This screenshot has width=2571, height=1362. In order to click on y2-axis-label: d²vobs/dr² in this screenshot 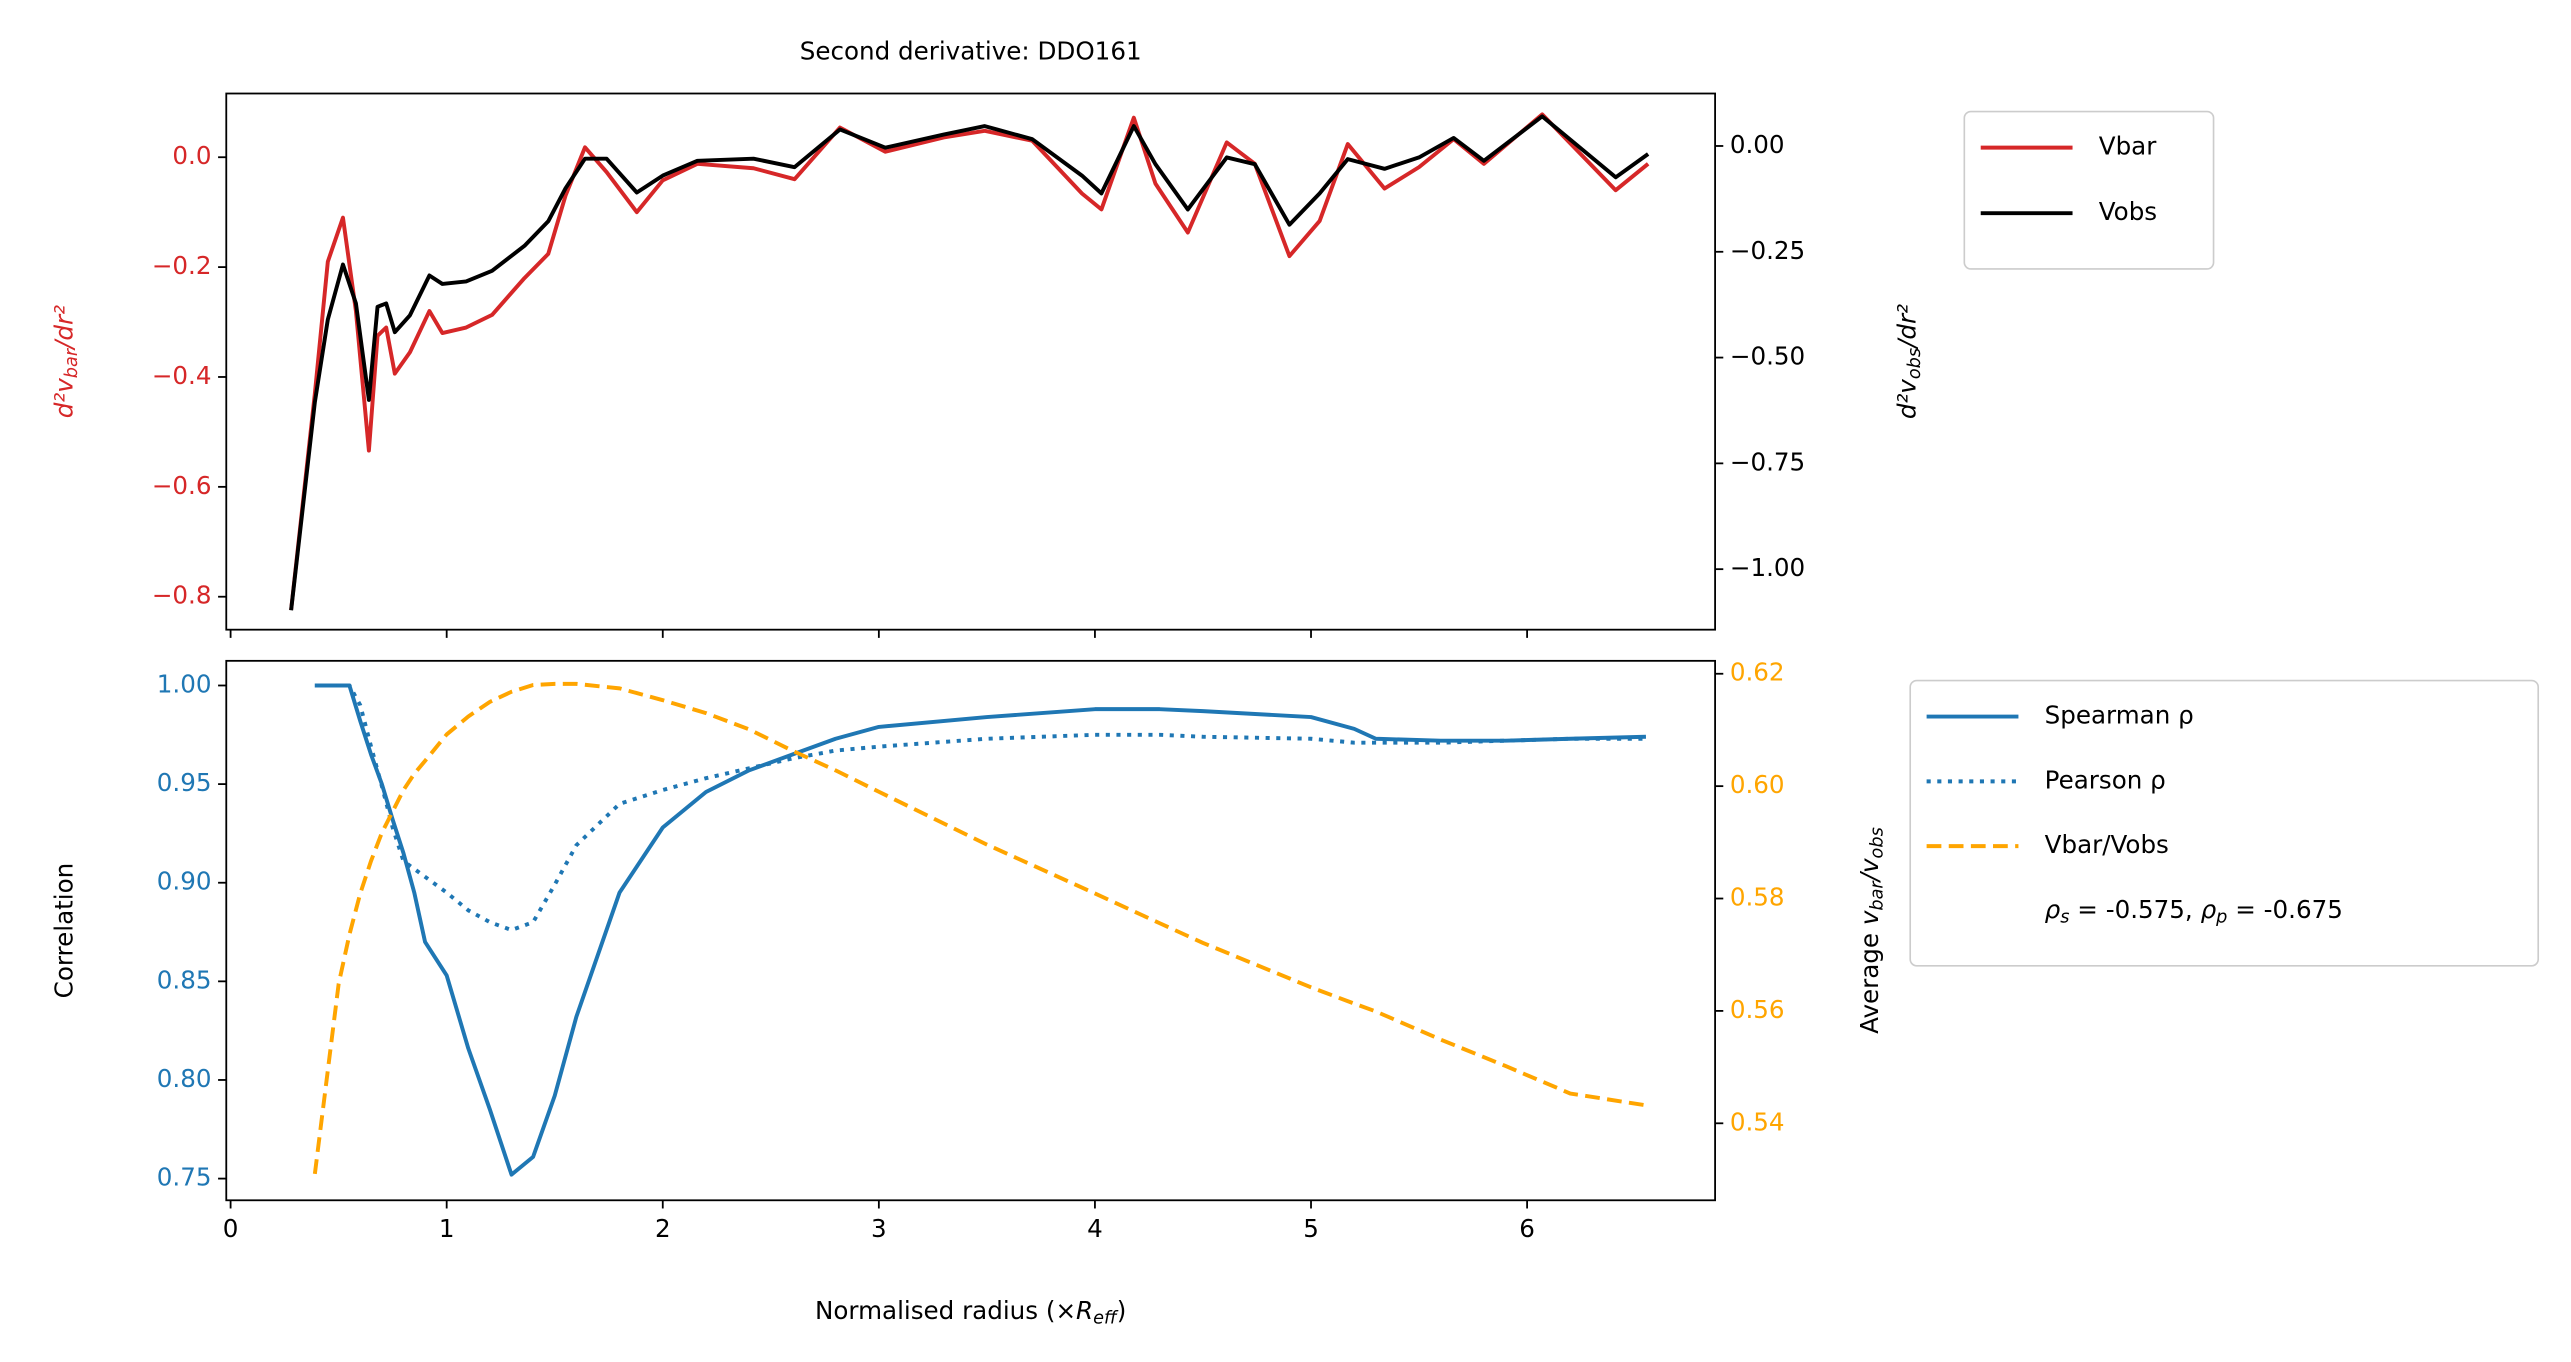, I will do `click(1909, 361)`.